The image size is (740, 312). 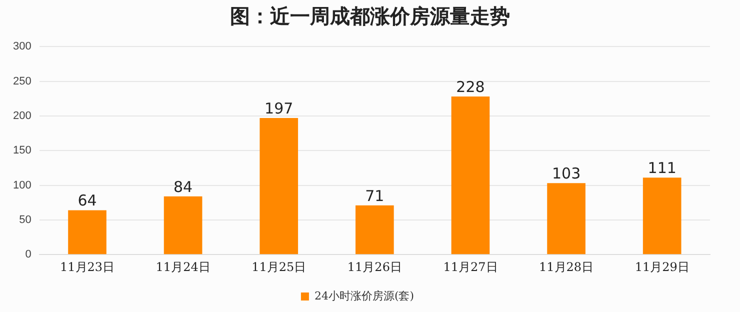 I want to click on data-label: 84, so click(x=183, y=187).